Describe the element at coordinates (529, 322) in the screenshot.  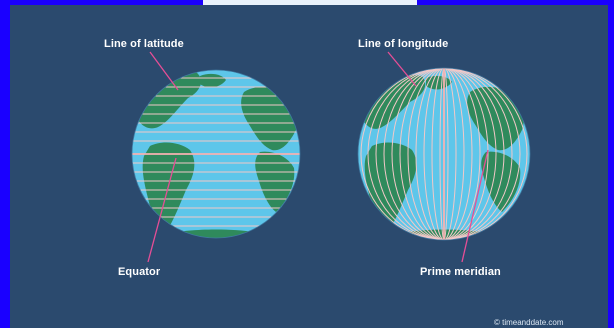
I see `copyright-credit: © timeanddate.com` at that location.